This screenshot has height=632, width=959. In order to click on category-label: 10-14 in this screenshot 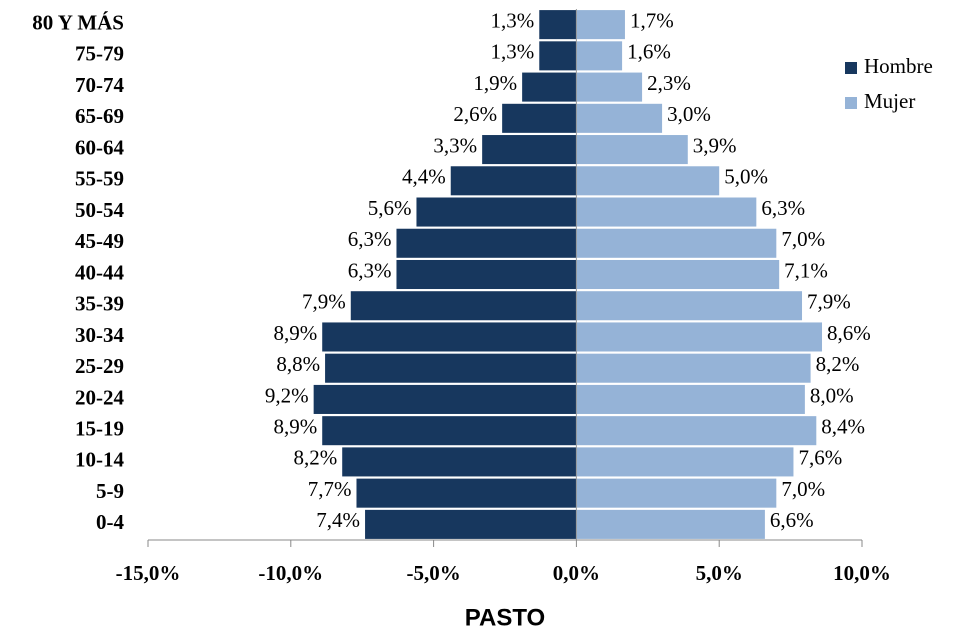, I will do `click(99, 460)`.